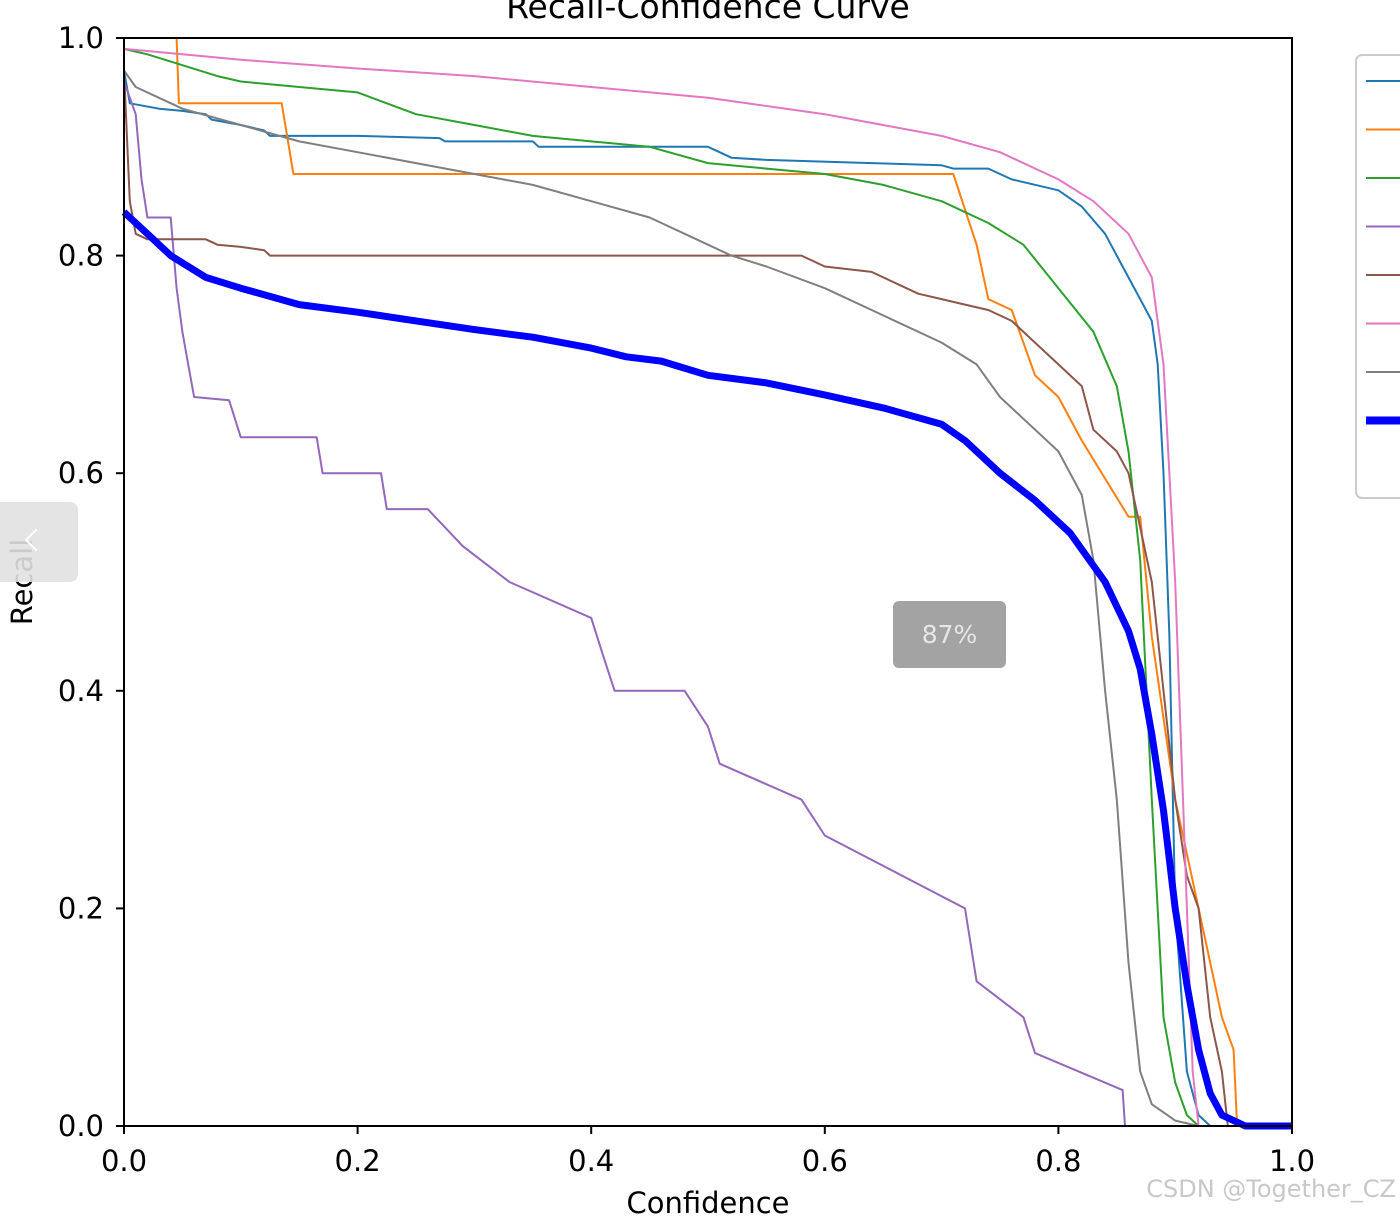 This screenshot has height=1216, width=1400. Describe the element at coordinates (708, 13) in the screenshot. I see `chart-title: Recall-Confidence Curve` at that location.